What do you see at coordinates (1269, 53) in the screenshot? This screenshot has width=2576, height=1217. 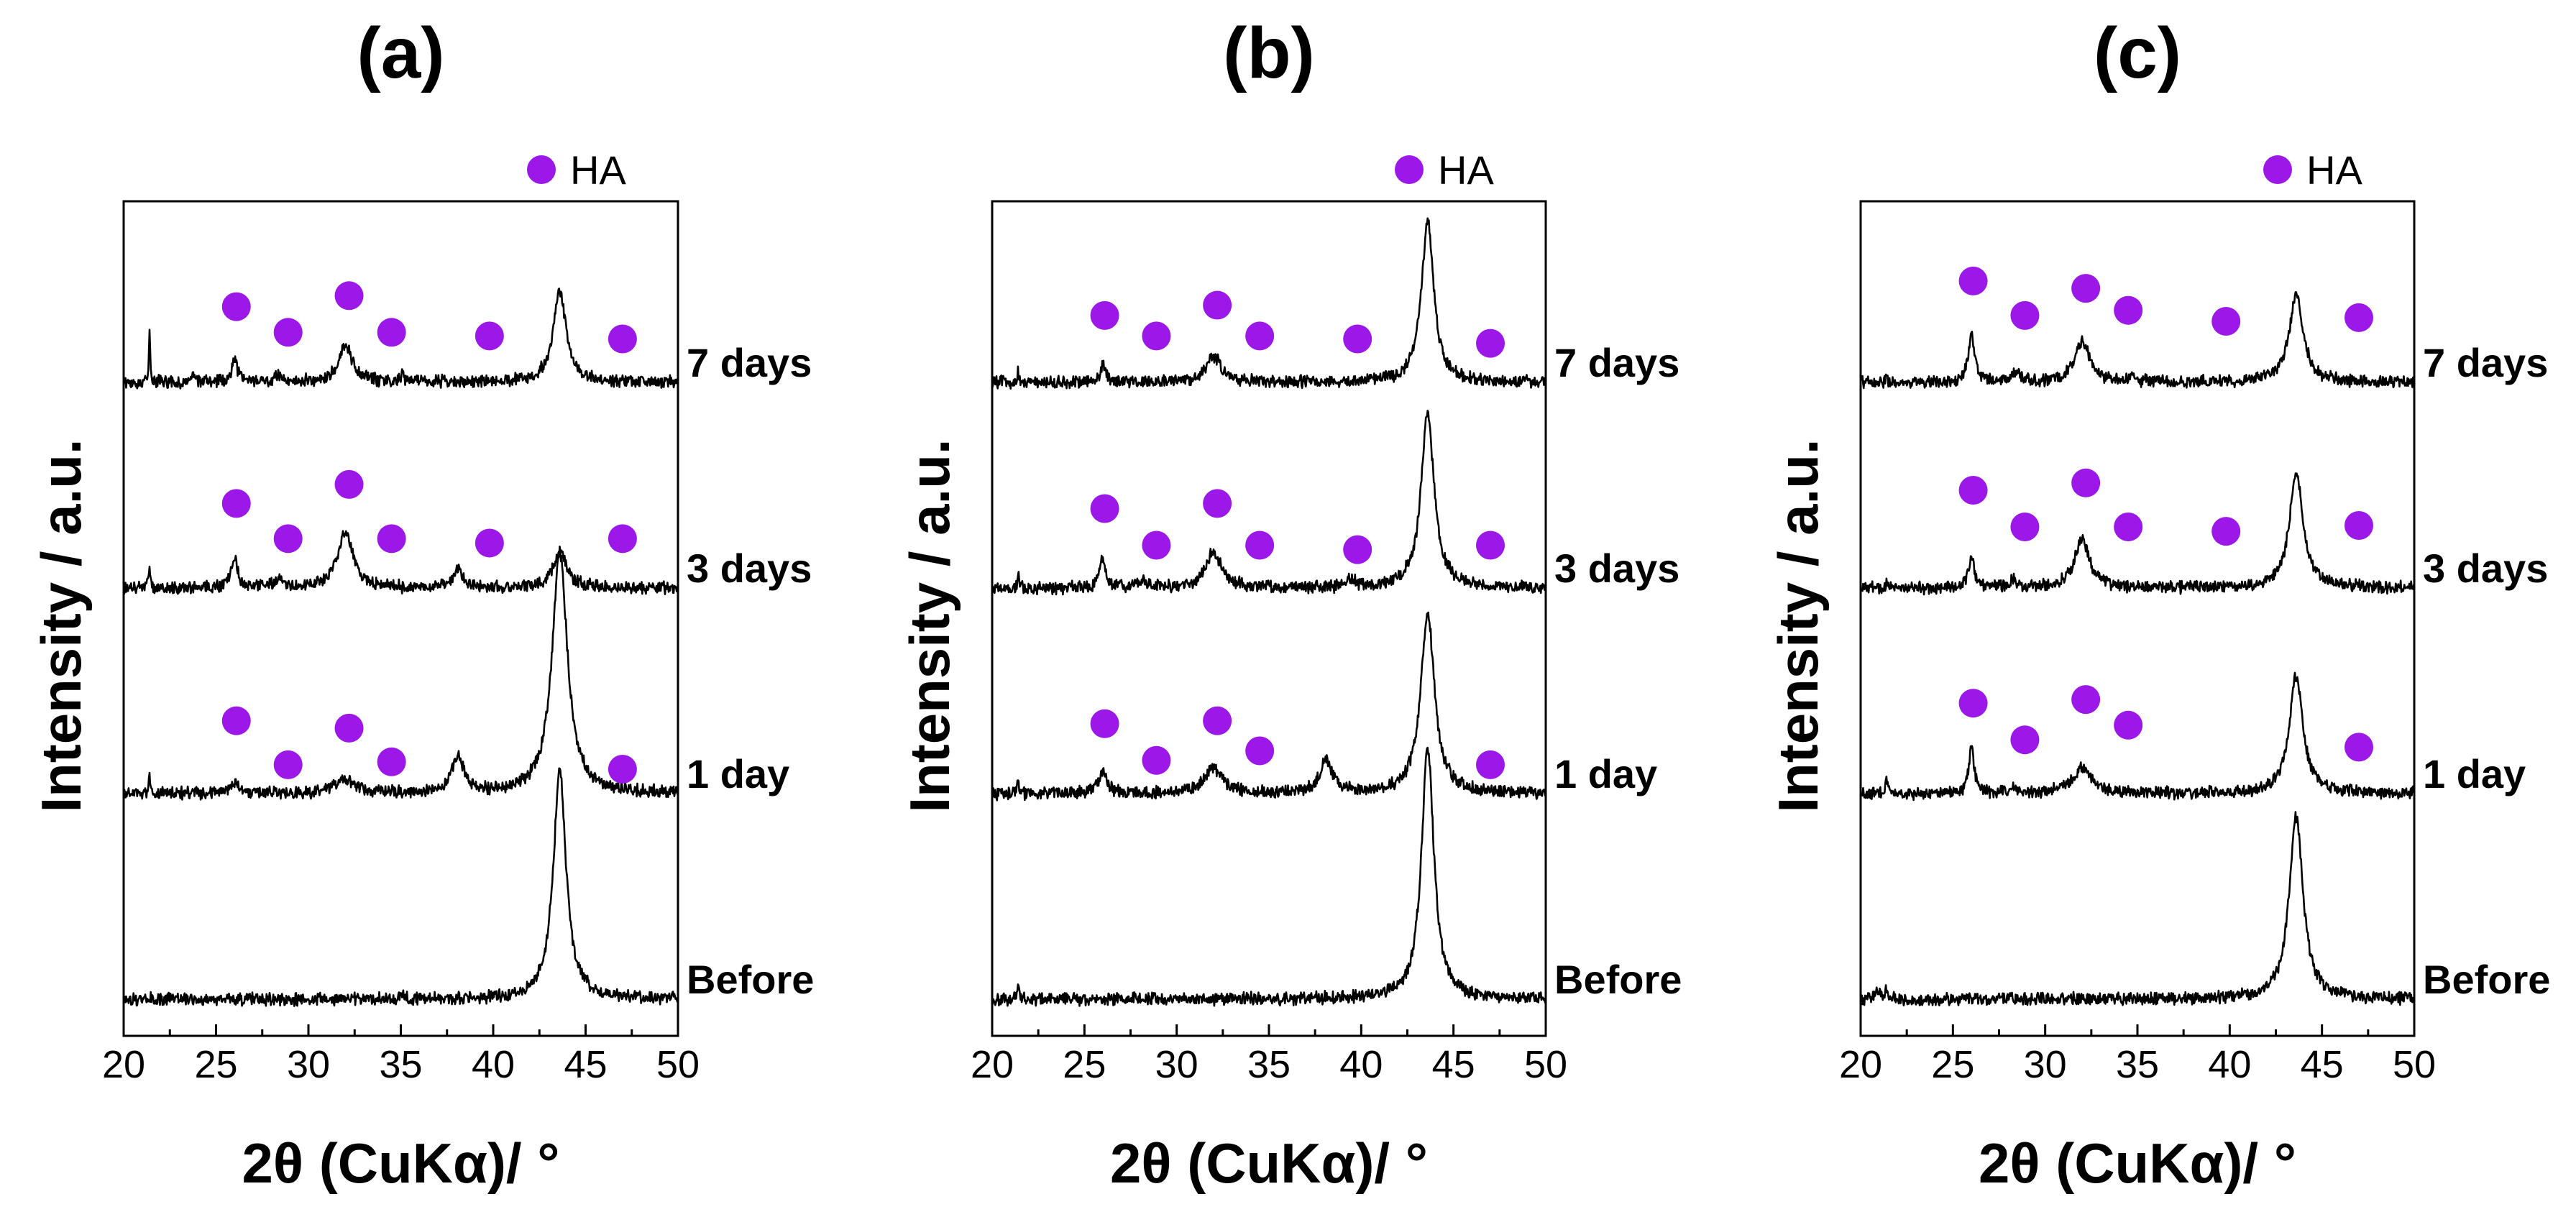 I see `panel-label: (b)` at bounding box center [1269, 53].